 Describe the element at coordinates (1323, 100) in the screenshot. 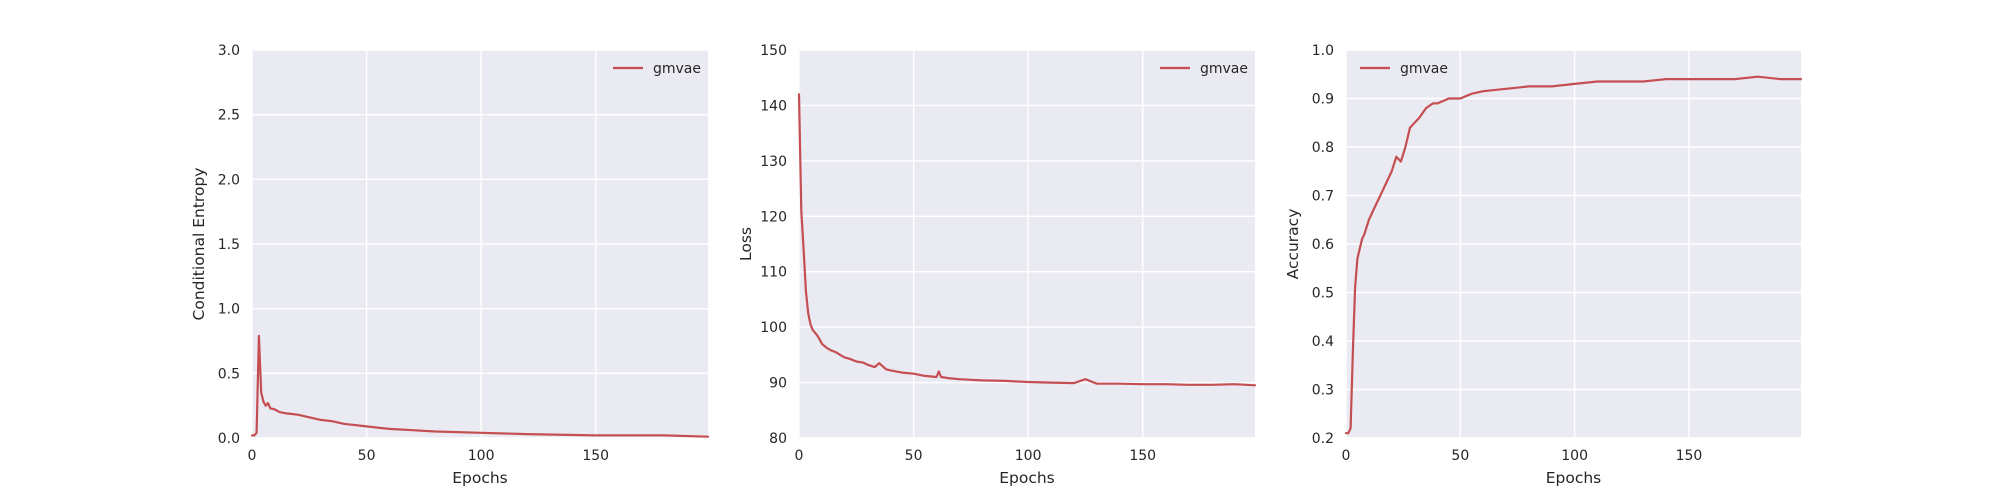

I see `y-tick-label: 0.9` at that location.